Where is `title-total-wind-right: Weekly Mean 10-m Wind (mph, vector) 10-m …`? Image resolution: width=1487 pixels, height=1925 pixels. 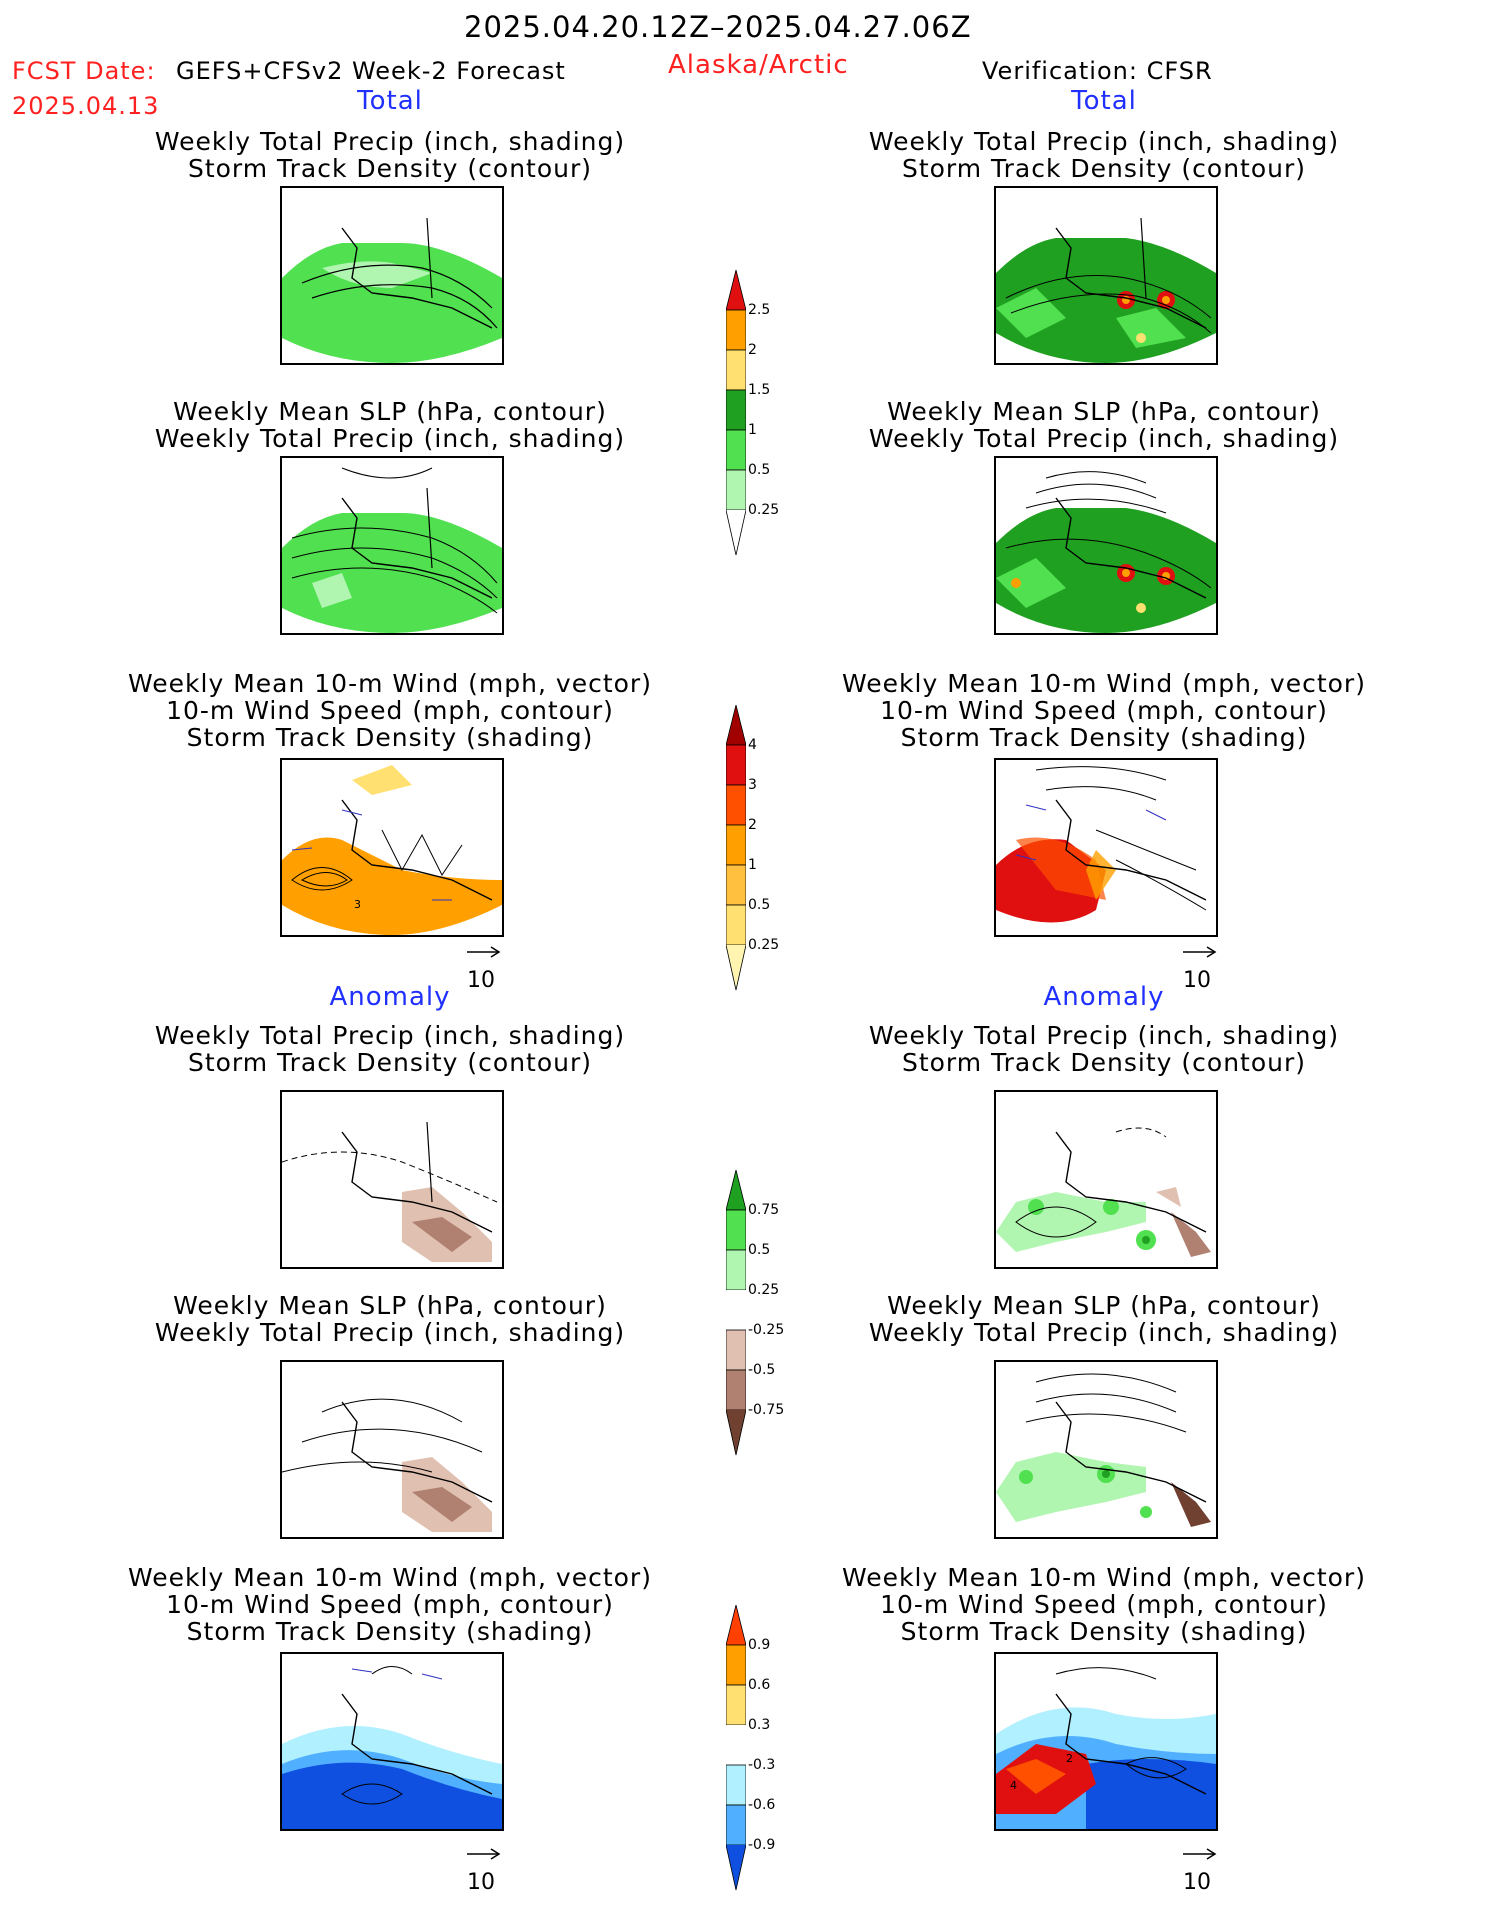 title-total-wind-right: Weekly Mean 10-m Wind (mph, vector) 10-m … is located at coordinates (1104, 710).